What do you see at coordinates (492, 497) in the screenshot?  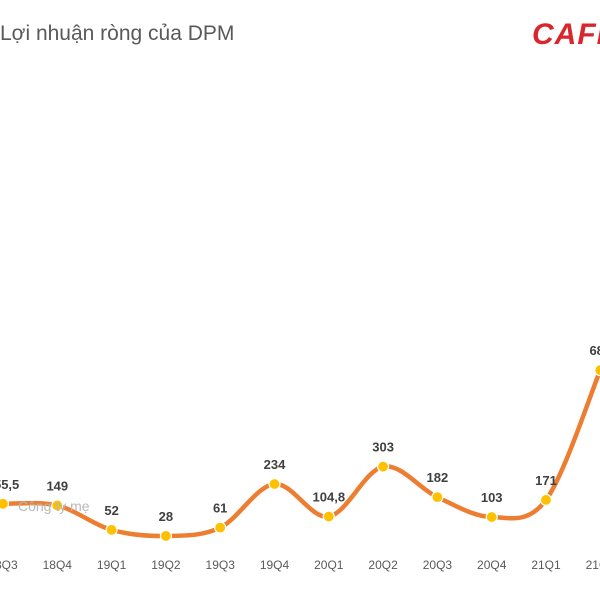 I see `data-label: 103` at bounding box center [492, 497].